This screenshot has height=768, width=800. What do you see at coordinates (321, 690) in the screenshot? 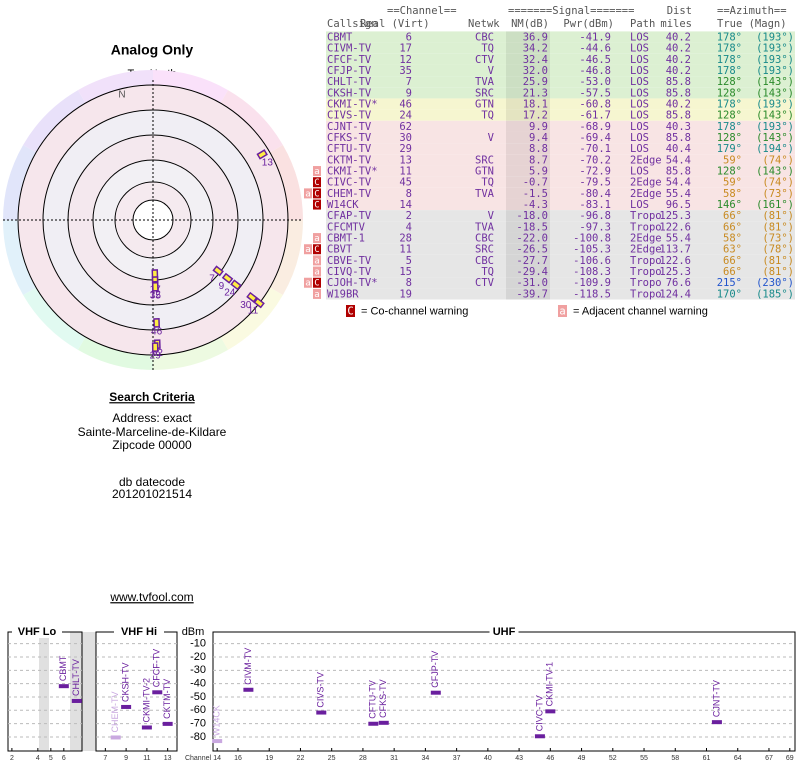
I see `station-name: CIVS-TV` at bounding box center [321, 690].